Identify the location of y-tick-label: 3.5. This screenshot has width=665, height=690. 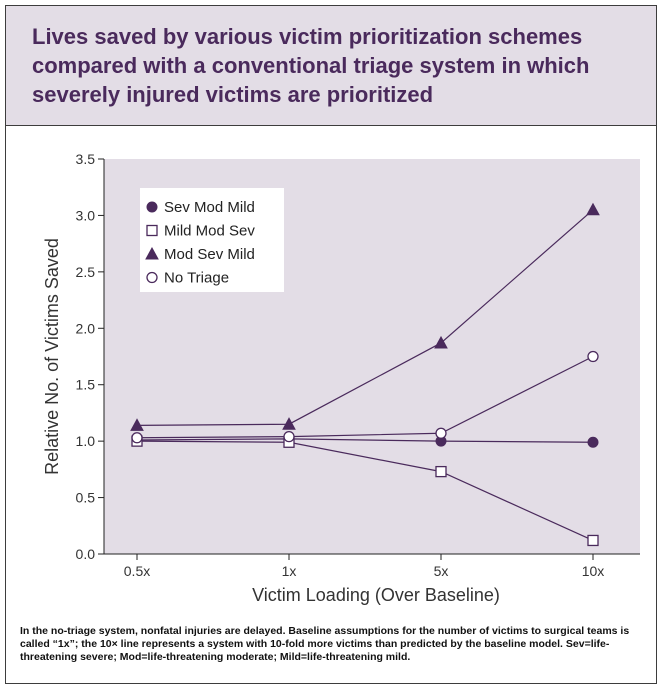
(86, 159).